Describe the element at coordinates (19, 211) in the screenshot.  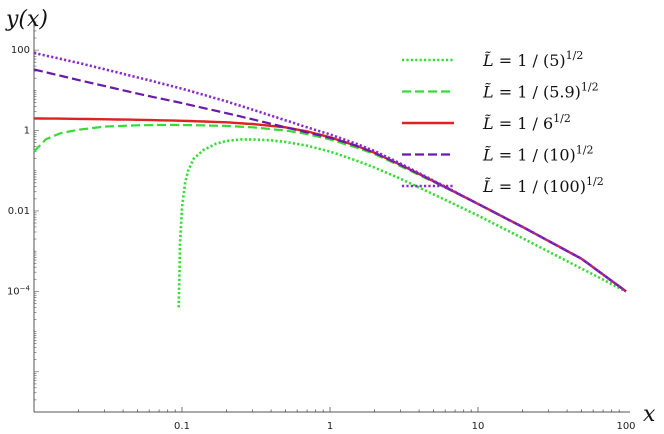
I see `y-tick-label: 0.01` at that location.